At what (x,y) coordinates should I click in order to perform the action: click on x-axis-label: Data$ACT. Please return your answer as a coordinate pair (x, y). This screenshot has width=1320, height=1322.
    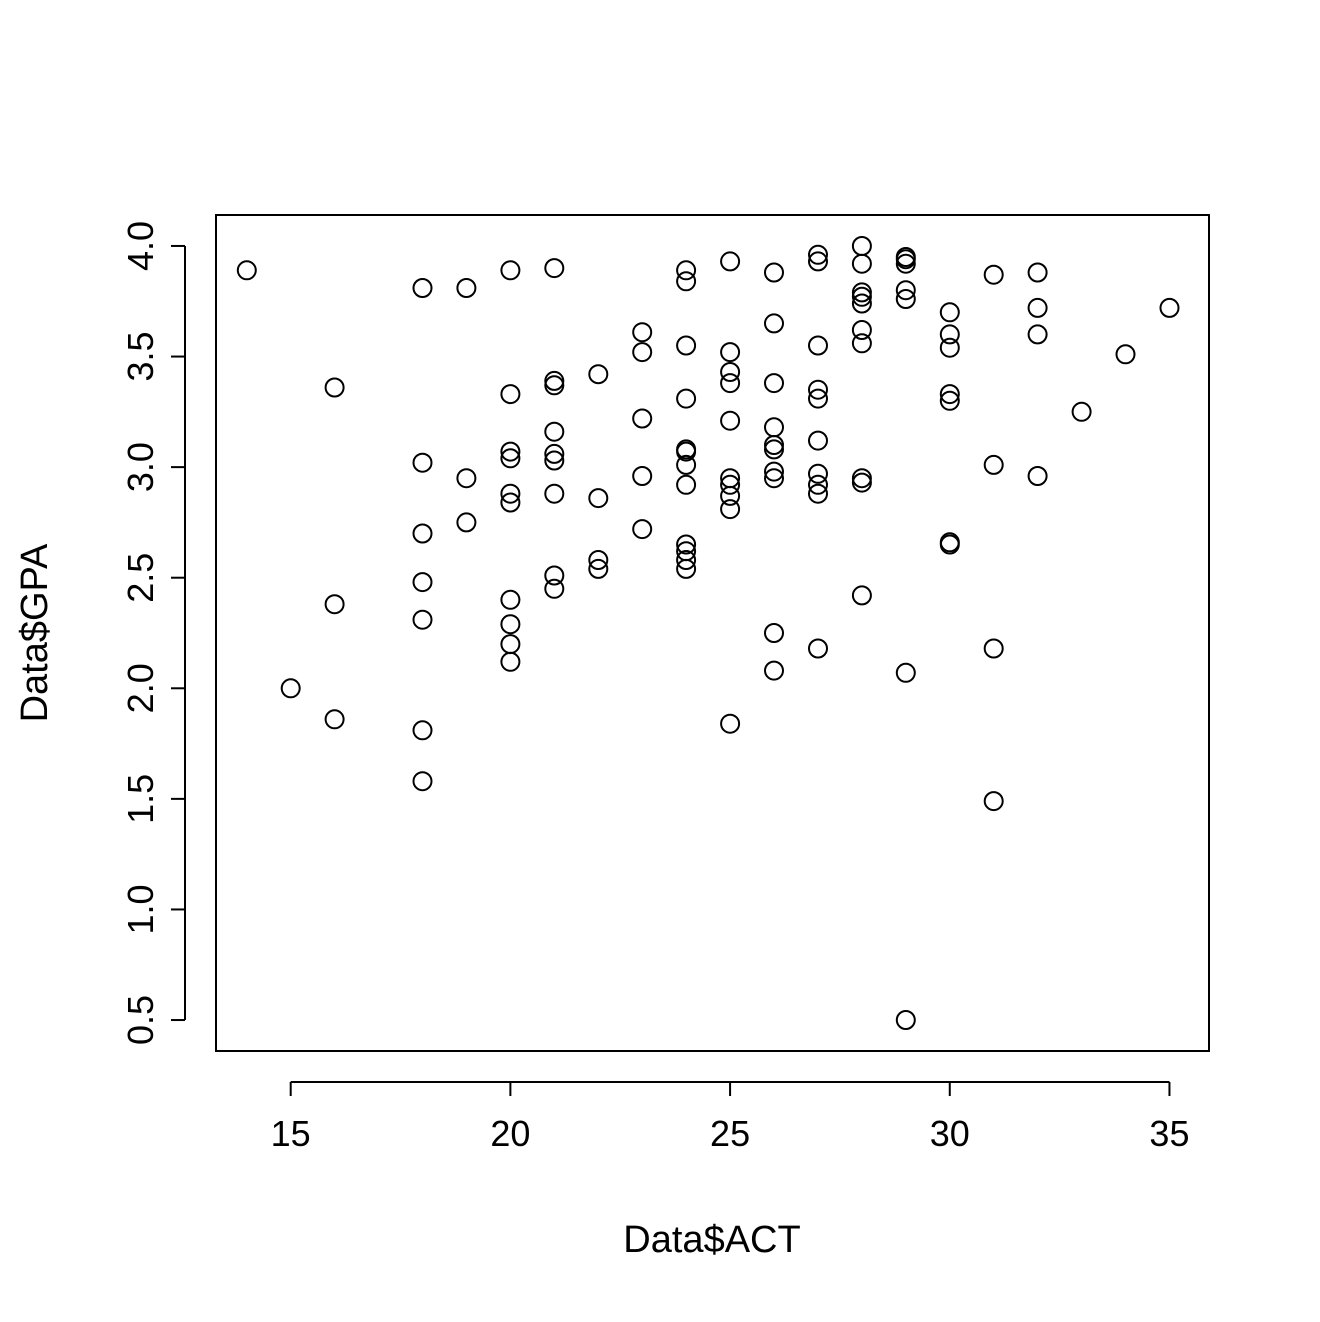
    Looking at the image, I should click on (711, 1240).